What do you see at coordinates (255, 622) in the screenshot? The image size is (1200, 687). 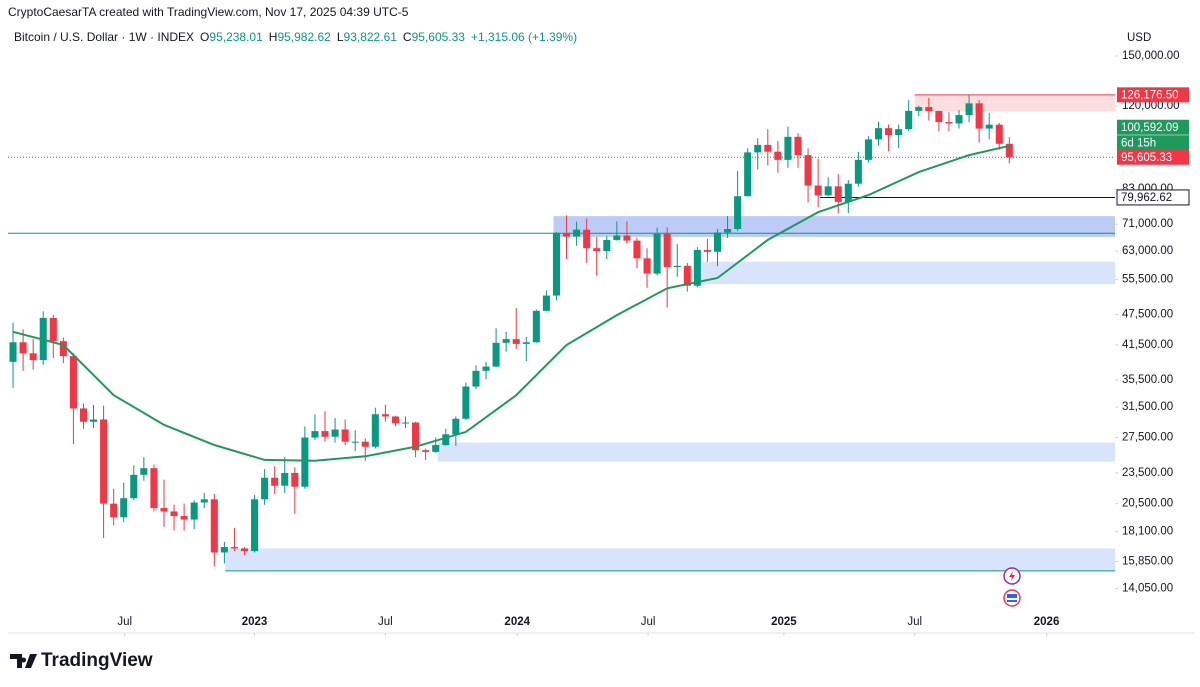 I see `x-tick-label: 2023` at bounding box center [255, 622].